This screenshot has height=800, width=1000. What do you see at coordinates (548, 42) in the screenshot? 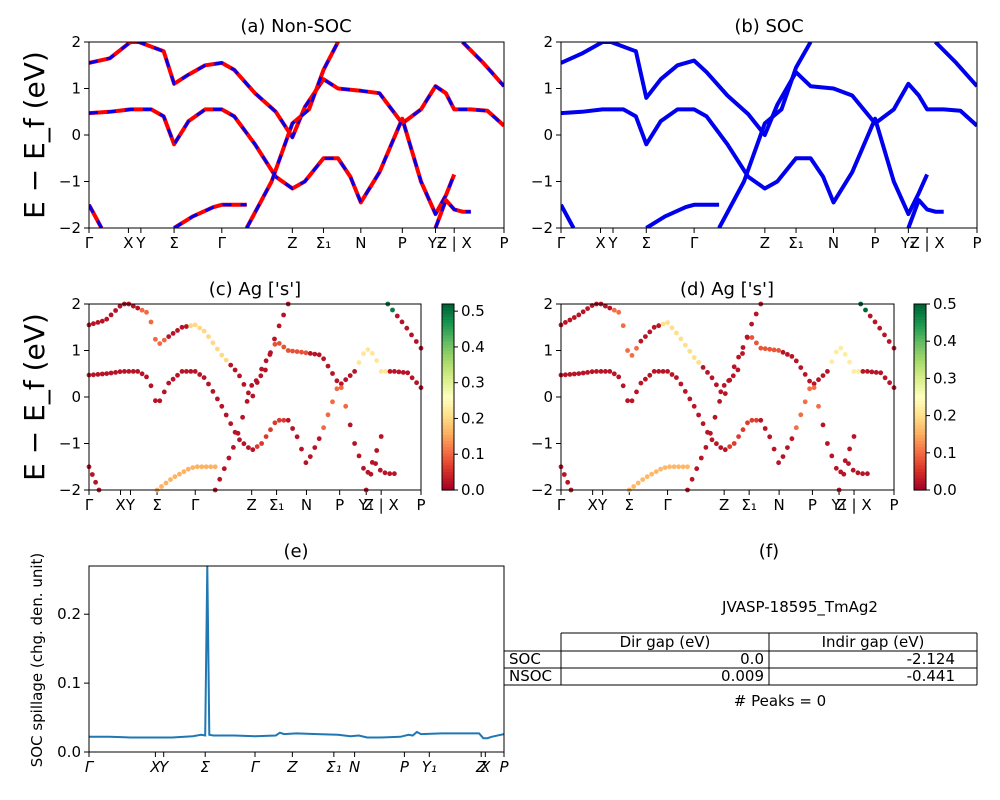
I see `y-tick-label: 2` at bounding box center [548, 42].